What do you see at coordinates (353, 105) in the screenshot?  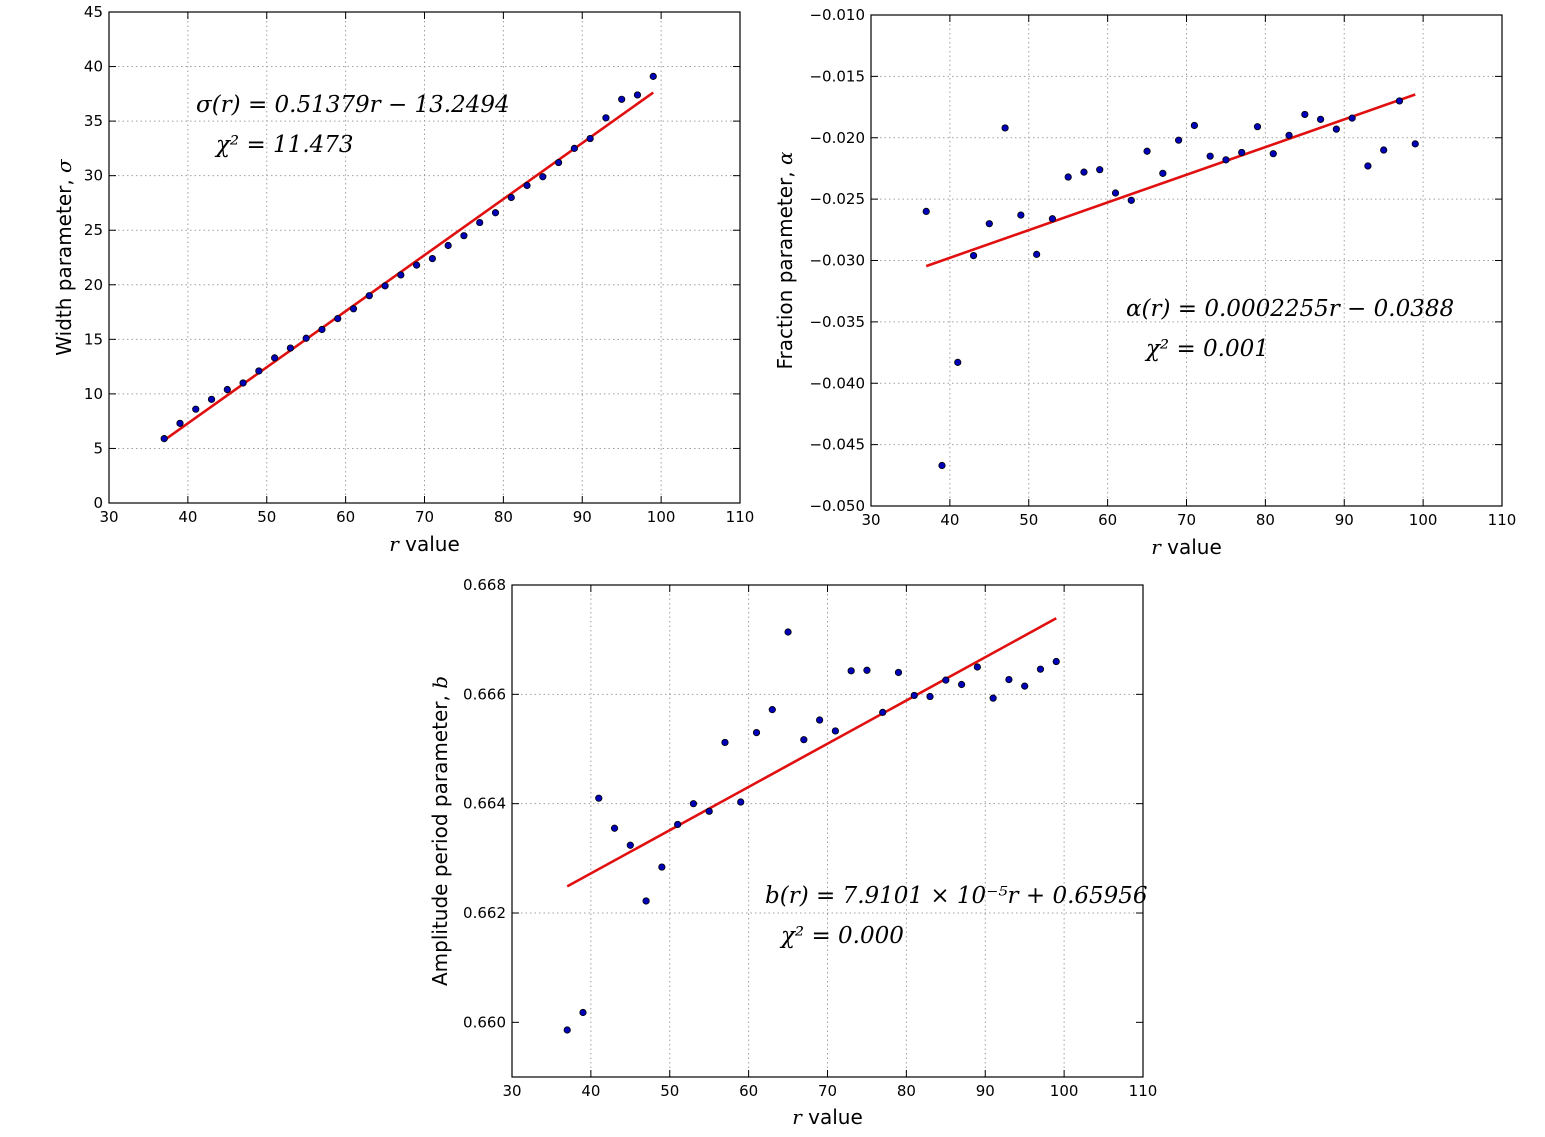 I see `width-fit-equation: σ(r) = 0.51379r − 13.2494` at bounding box center [353, 105].